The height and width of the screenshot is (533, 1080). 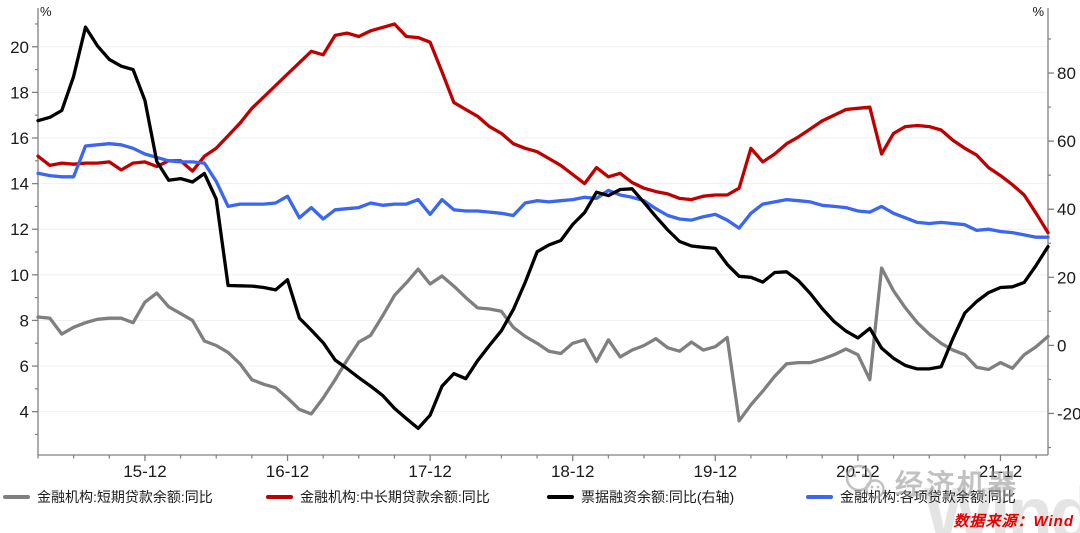 I want to click on right-axis-tick-label: 0, so click(x=1061, y=345).